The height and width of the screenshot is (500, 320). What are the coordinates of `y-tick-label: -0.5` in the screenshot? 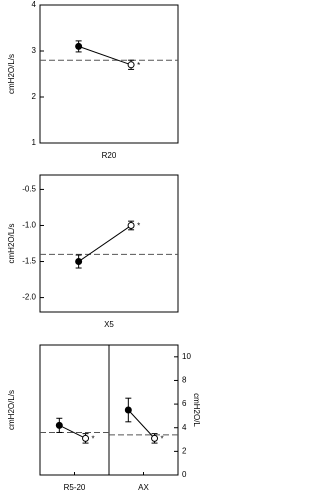 It's located at (29, 189).